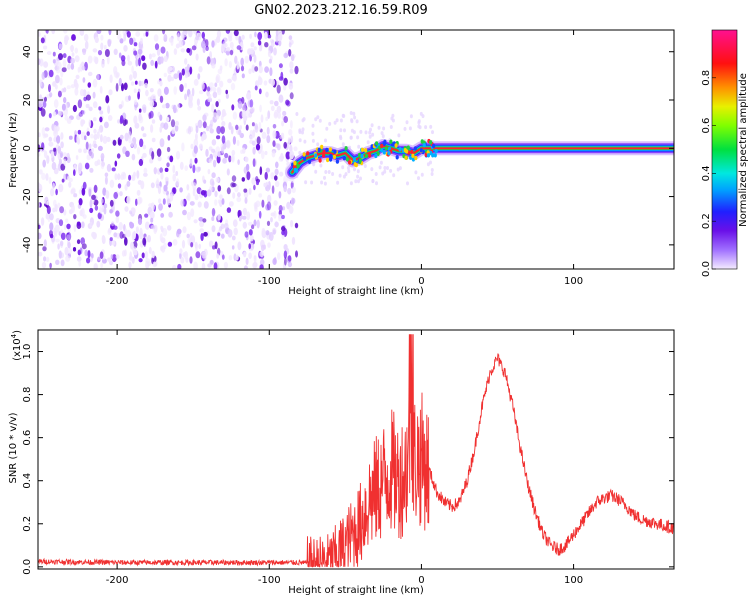 The height and width of the screenshot is (600, 750). What do you see at coordinates (13, 447) in the screenshot?
I see `snr-y-label: SNR (10 * v/v)` at bounding box center [13, 447].